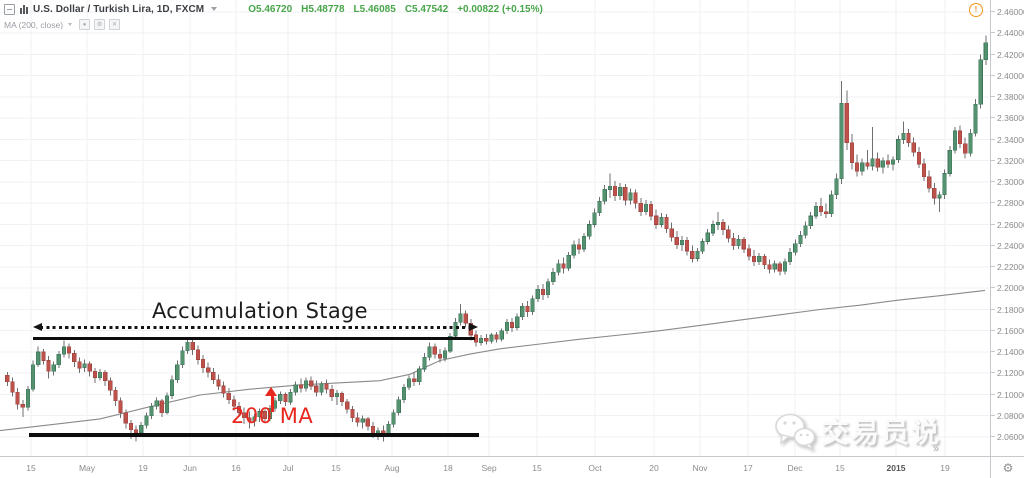  I want to click on eye-icon: ●, so click(85, 24).